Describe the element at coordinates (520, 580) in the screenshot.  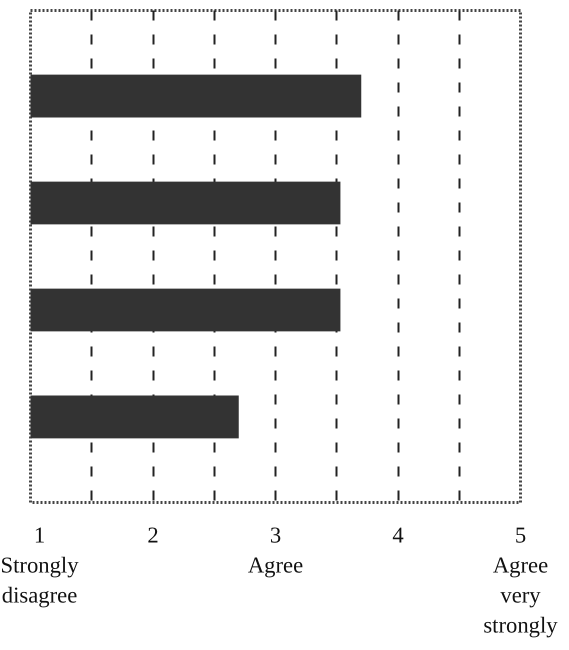
I see `x-tick-label: 5 Agree very strongly` at that location.